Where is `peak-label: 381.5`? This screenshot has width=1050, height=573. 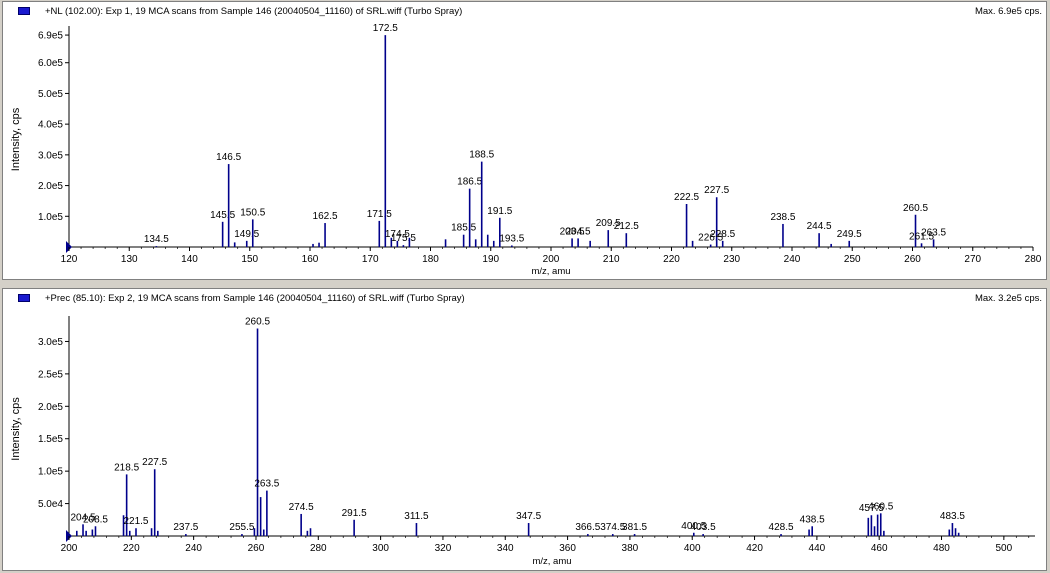 peak-label: 381.5 is located at coordinates (634, 527).